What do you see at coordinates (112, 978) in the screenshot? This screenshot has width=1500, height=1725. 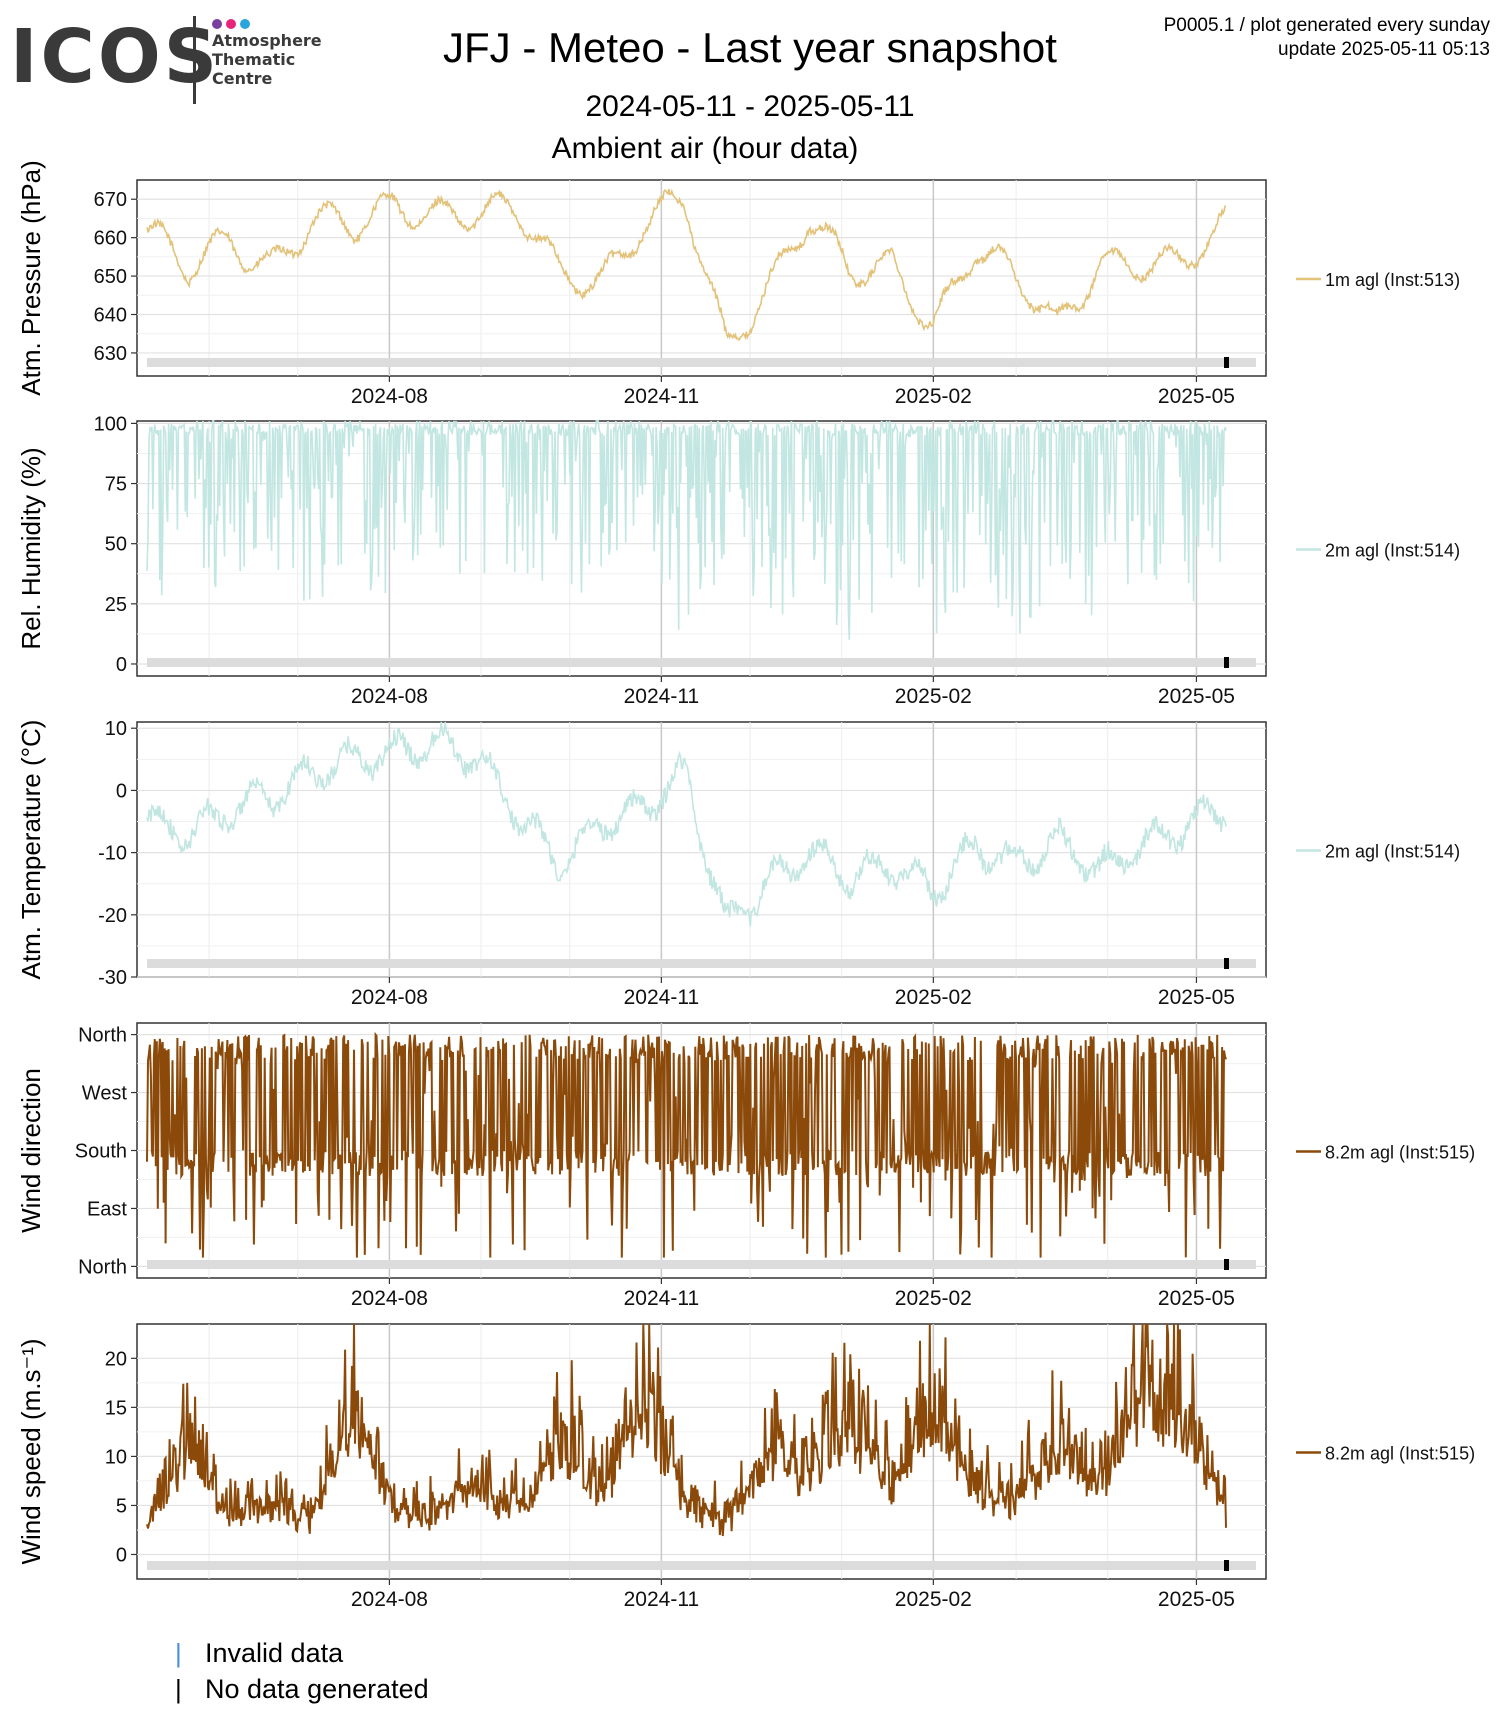 I see `y-tick-label: -30` at bounding box center [112, 978].